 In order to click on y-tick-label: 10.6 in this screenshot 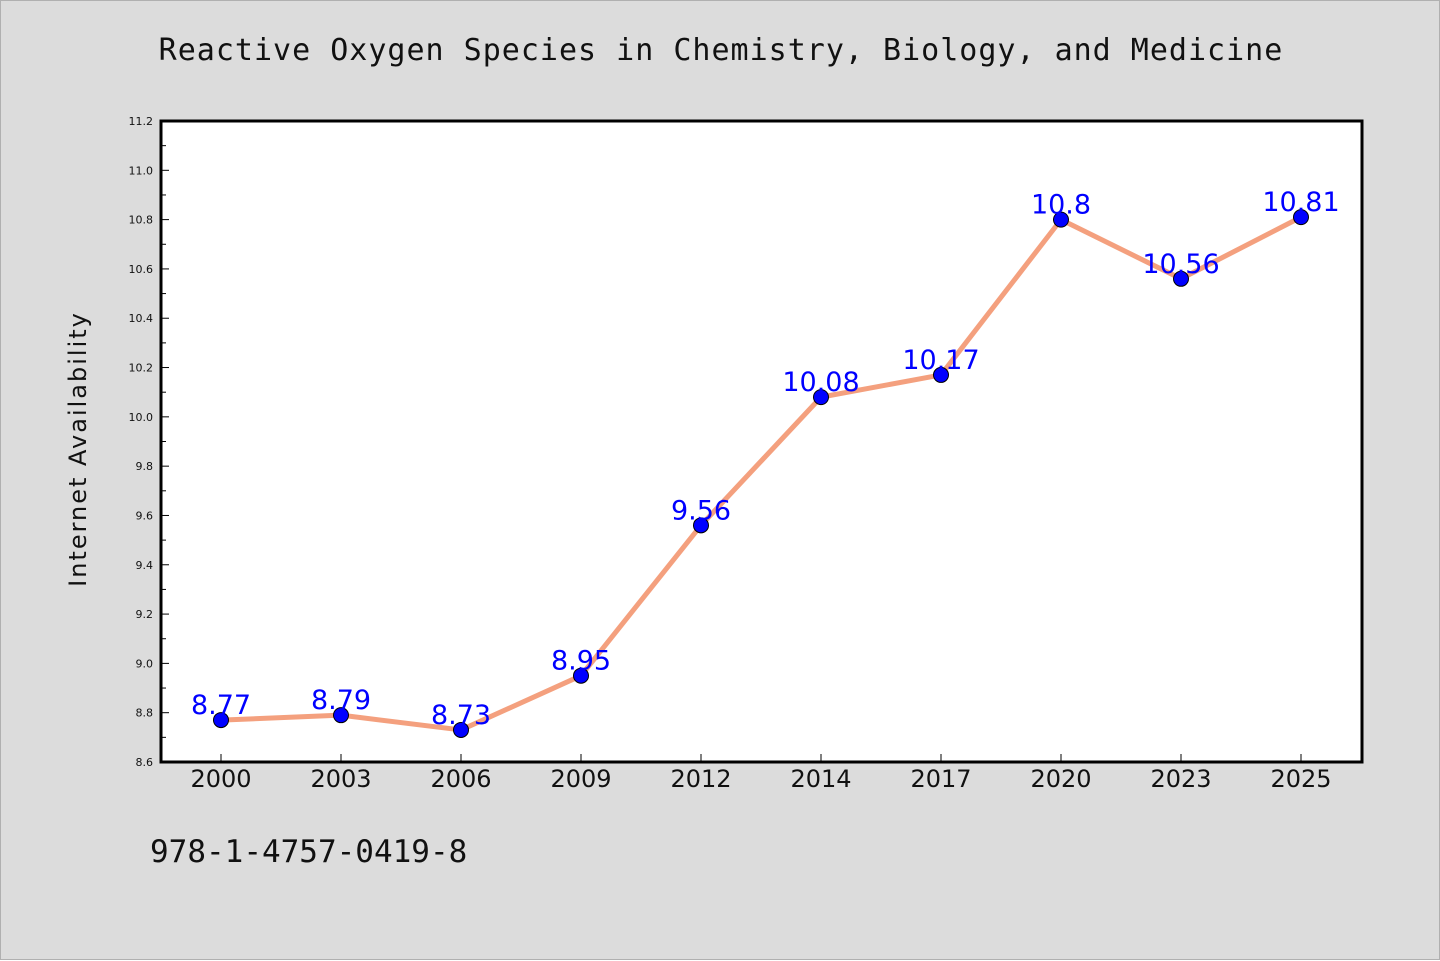, I will do `click(141, 269)`.